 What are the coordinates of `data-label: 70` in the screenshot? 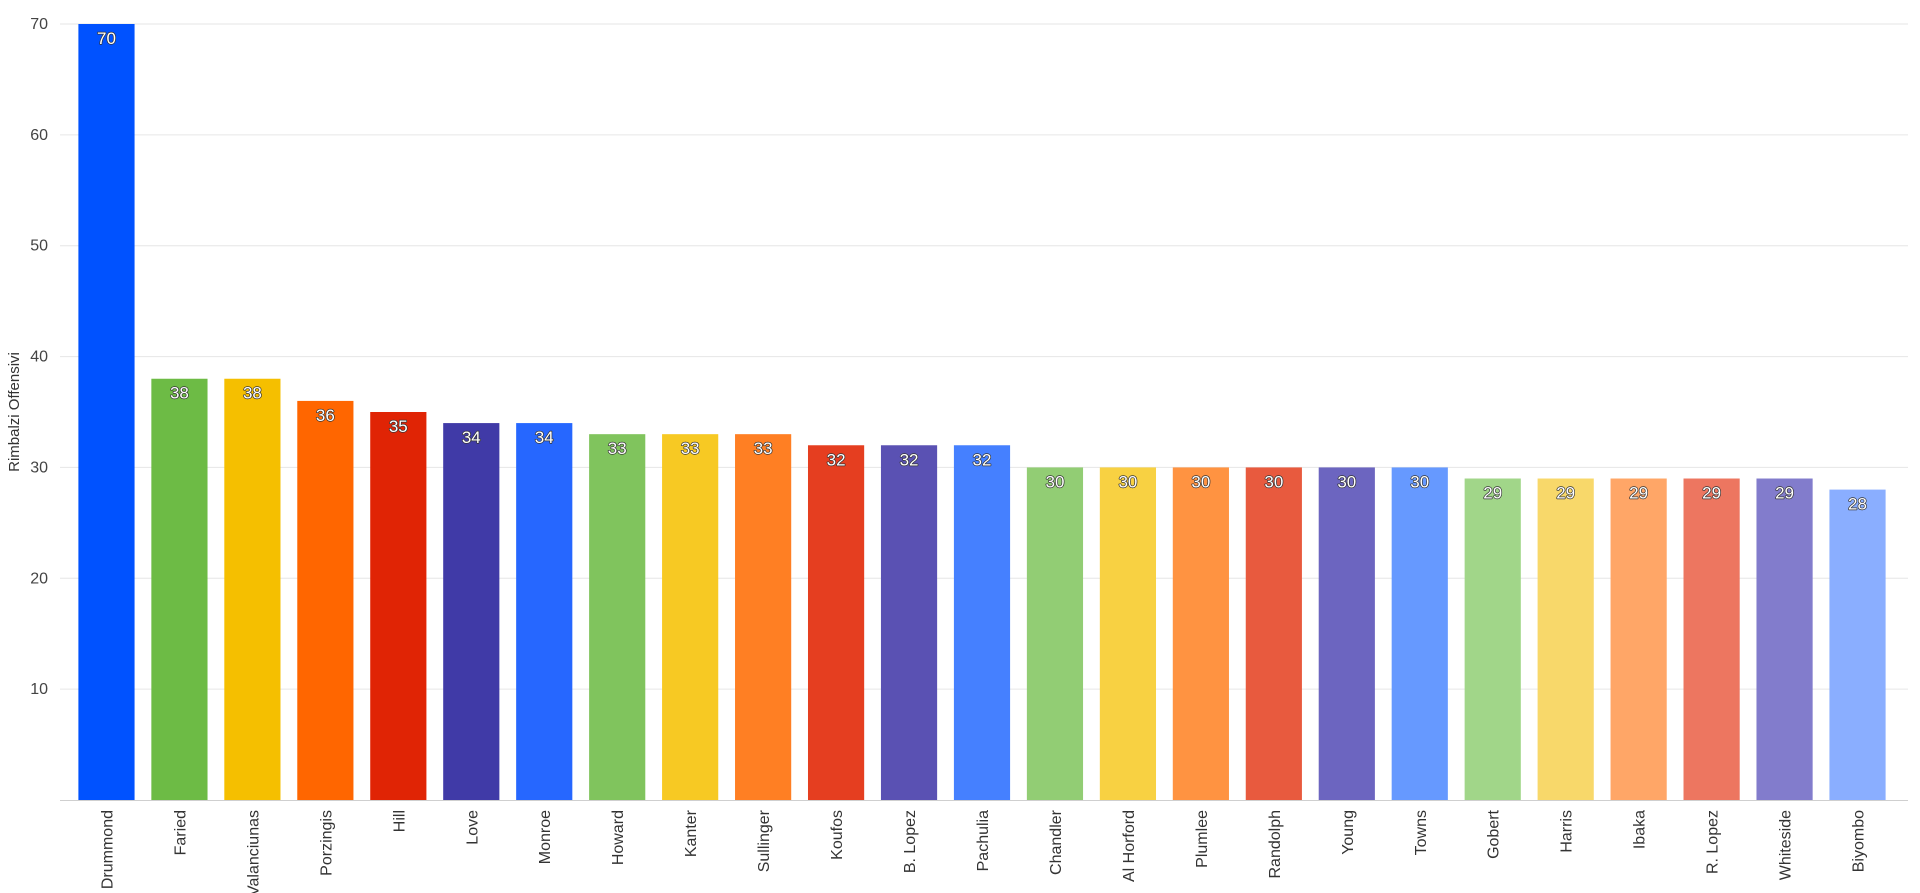 It's located at (106, 38).